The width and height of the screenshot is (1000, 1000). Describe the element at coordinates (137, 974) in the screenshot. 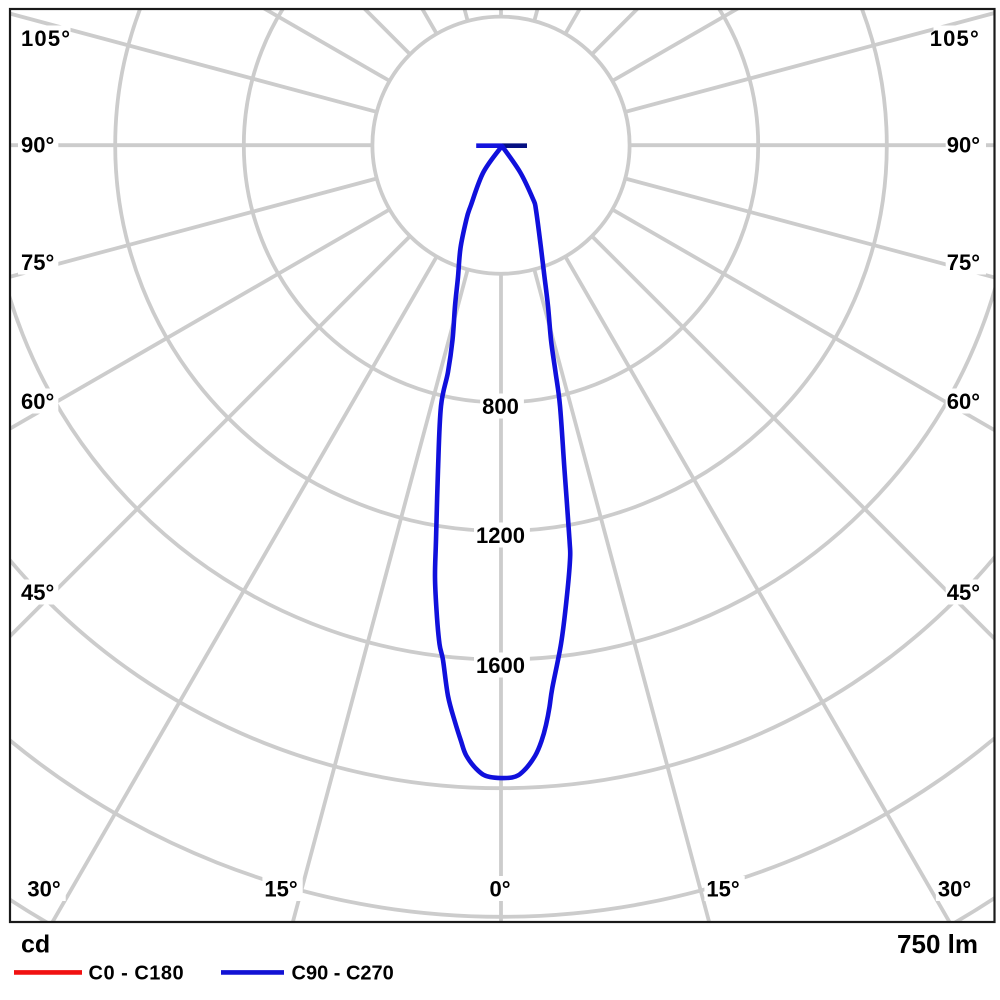

I see `svg-text: C0 - C180` at that location.